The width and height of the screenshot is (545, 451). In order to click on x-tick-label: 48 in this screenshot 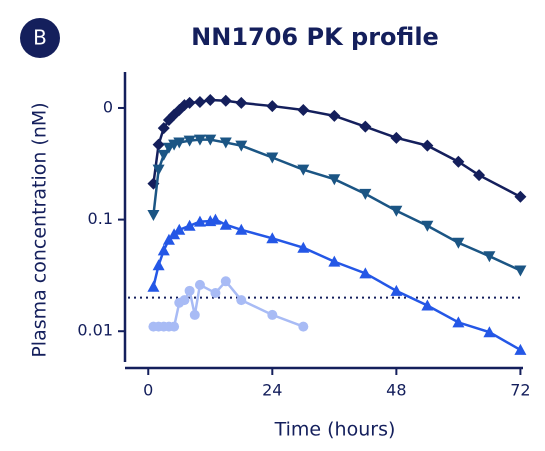, I will do `click(396, 390)`.